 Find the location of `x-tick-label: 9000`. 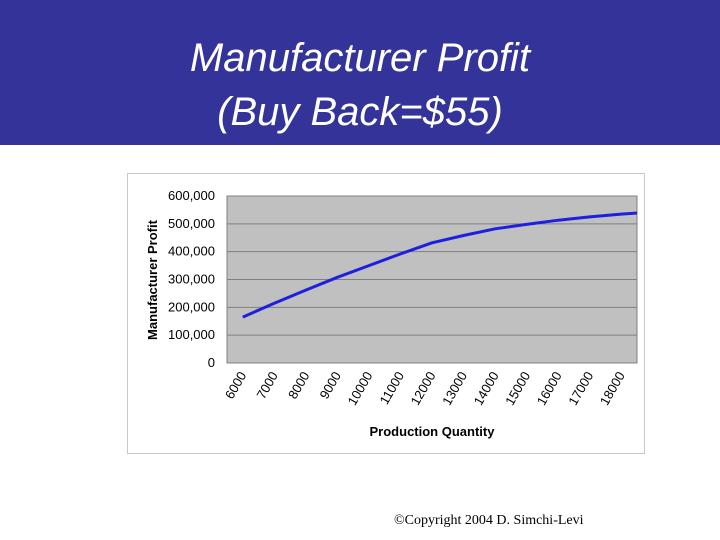

x-tick-label: 9000 is located at coordinates (330, 385).